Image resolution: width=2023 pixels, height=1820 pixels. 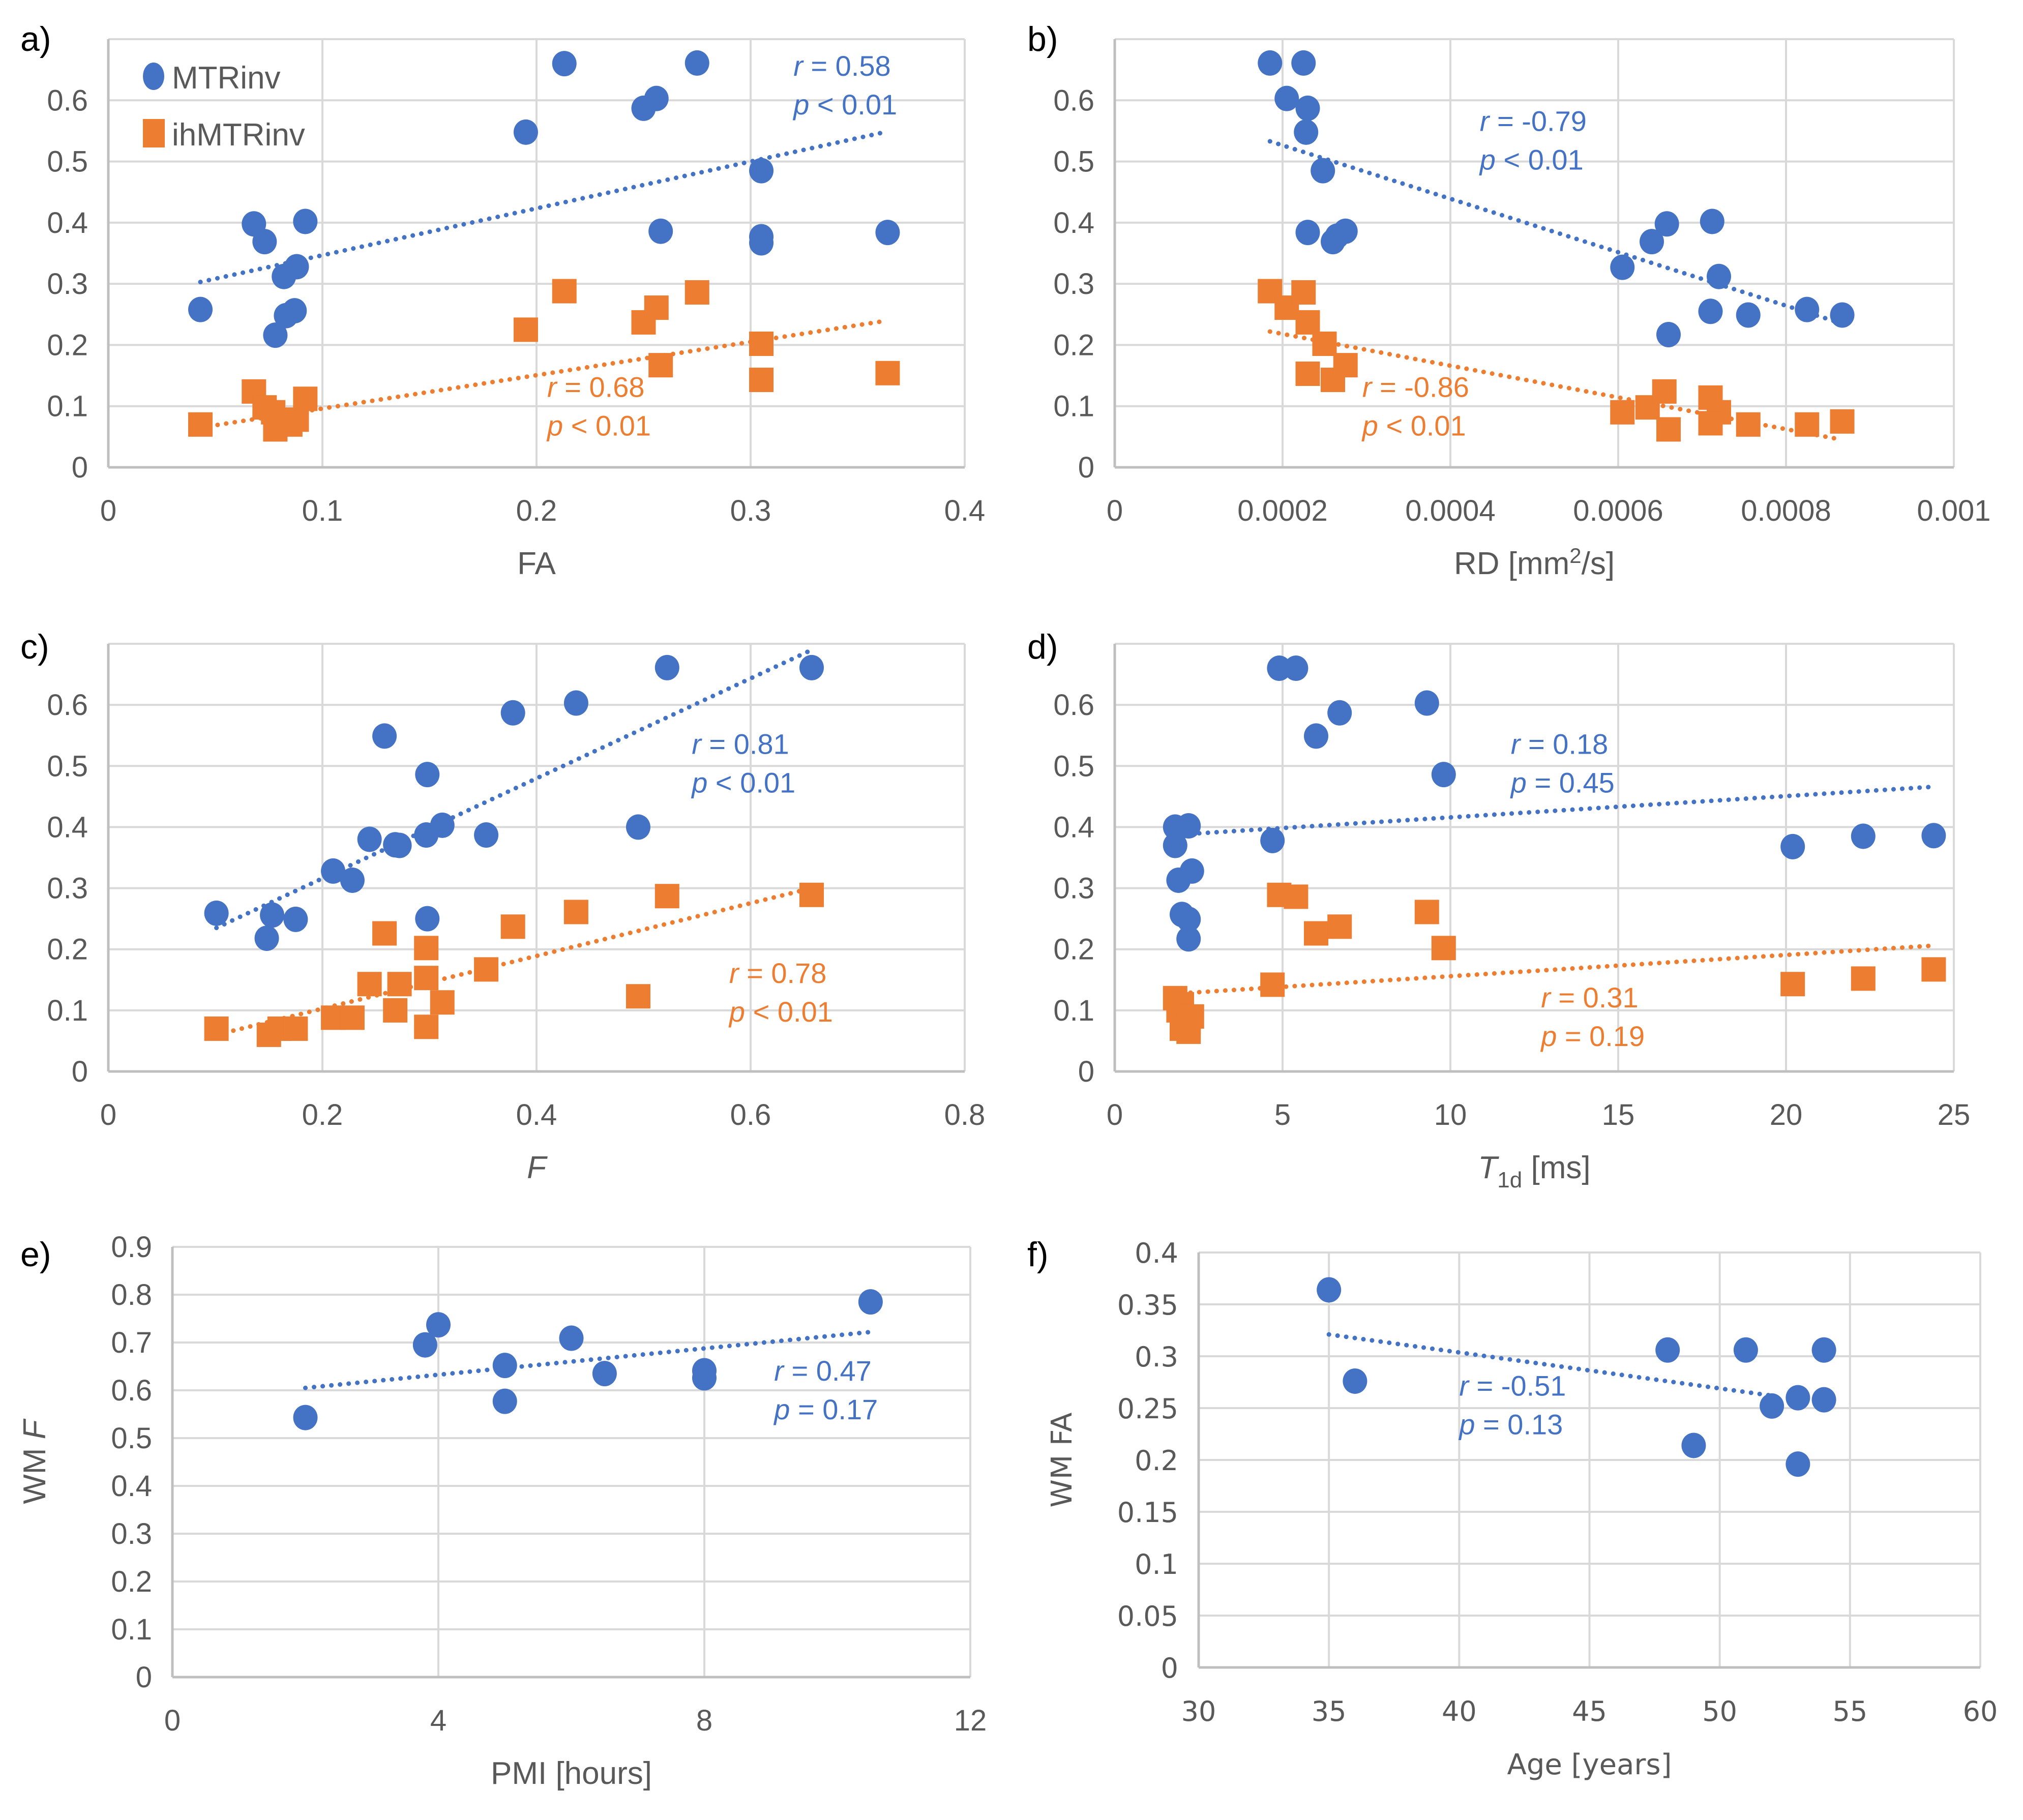 What do you see at coordinates (153, 76) in the screenshot?
I see `legend-marker-circle` at bounding box center [153, 76].